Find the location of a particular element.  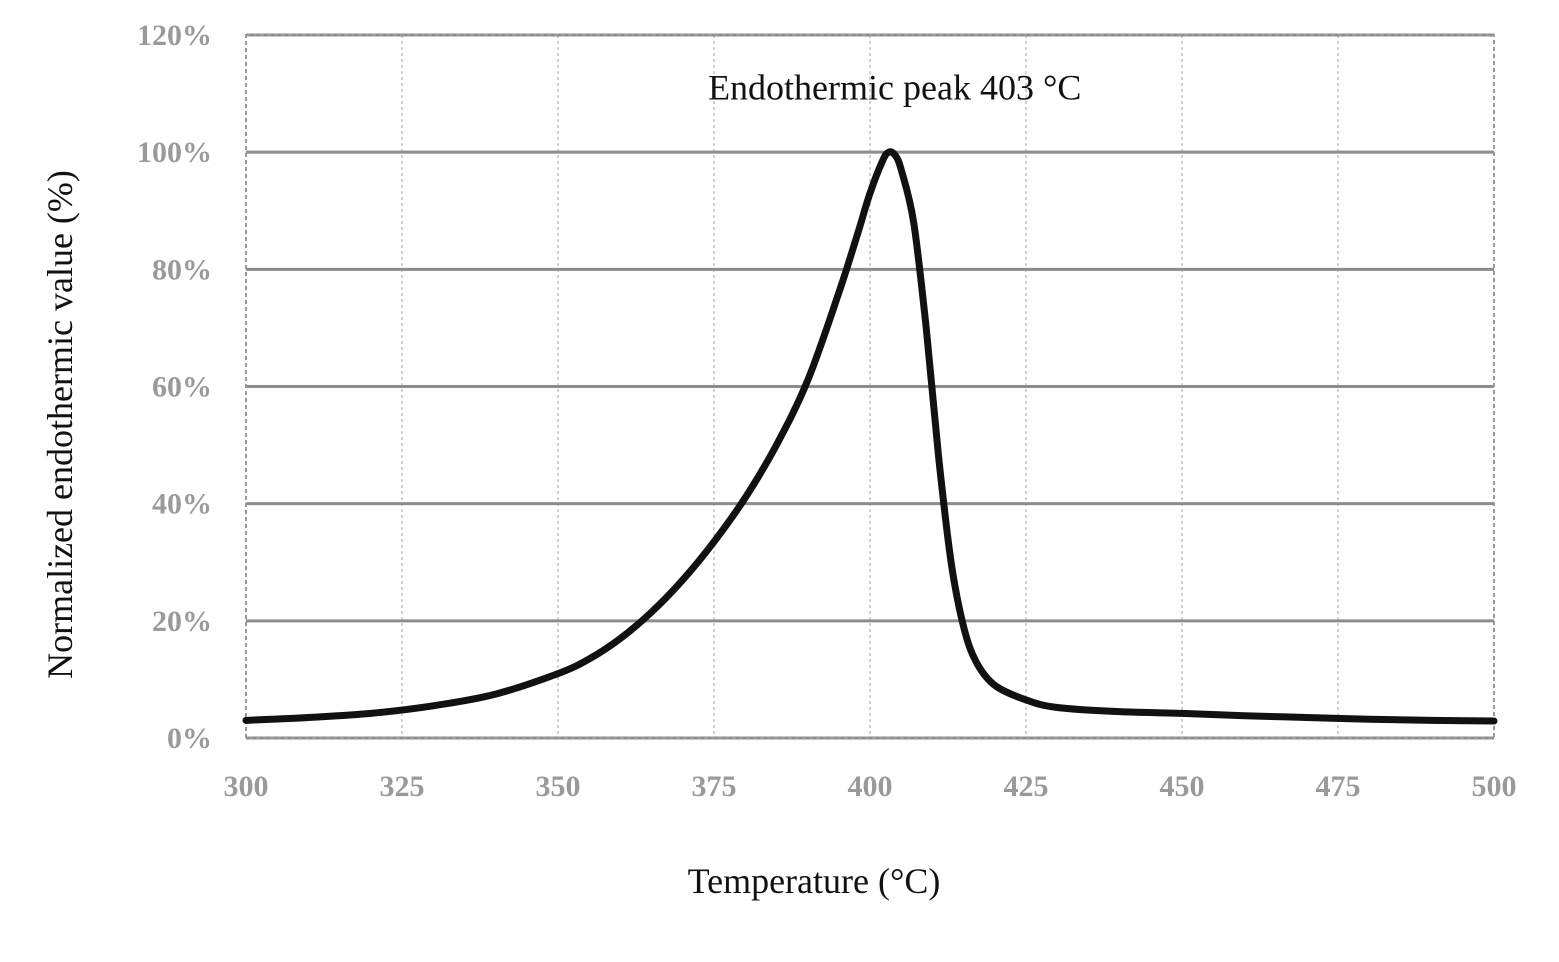

y-tick-label: 40% is located at coordinates (182, 504).